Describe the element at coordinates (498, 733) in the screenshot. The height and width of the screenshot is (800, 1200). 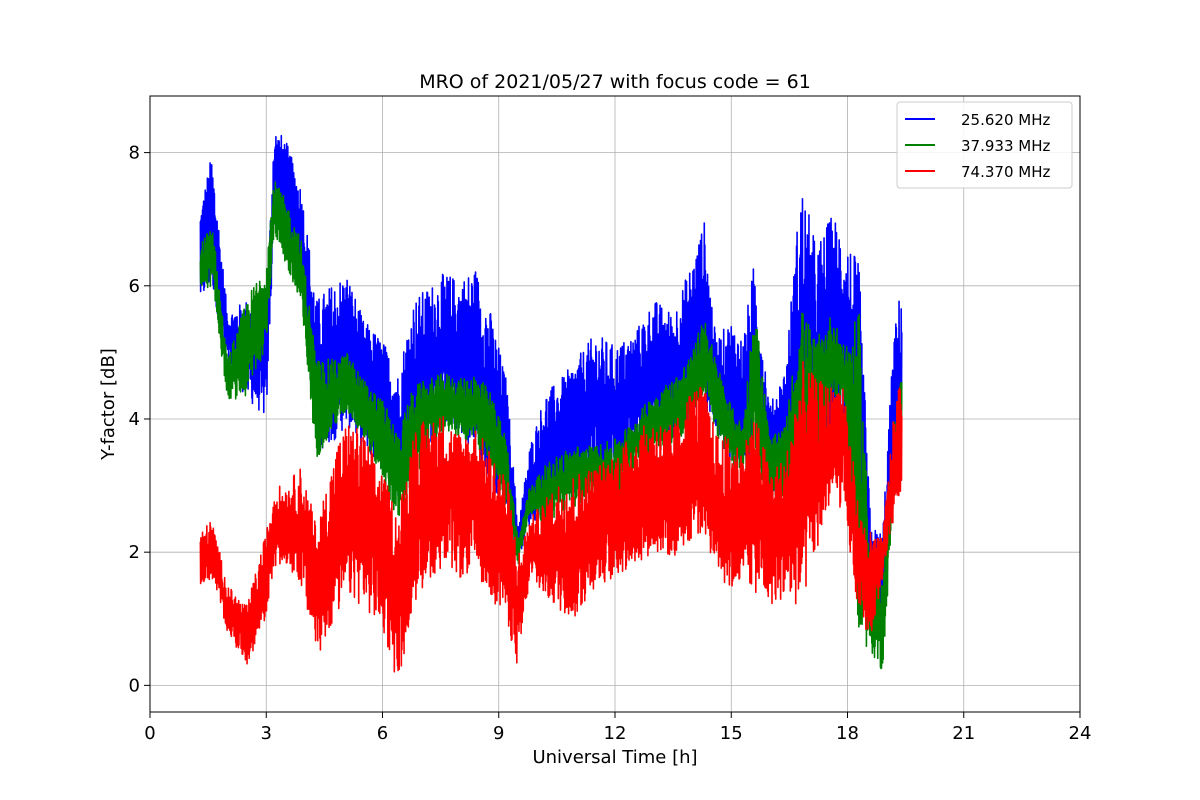
I see `x-tick-label: 9` at that location.